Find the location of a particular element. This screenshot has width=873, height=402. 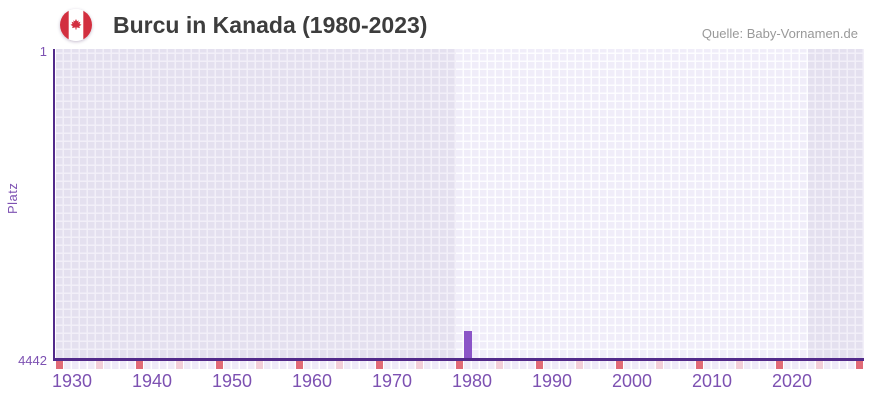

half-decade-marker-1955 is located at coordinates (259, 365).